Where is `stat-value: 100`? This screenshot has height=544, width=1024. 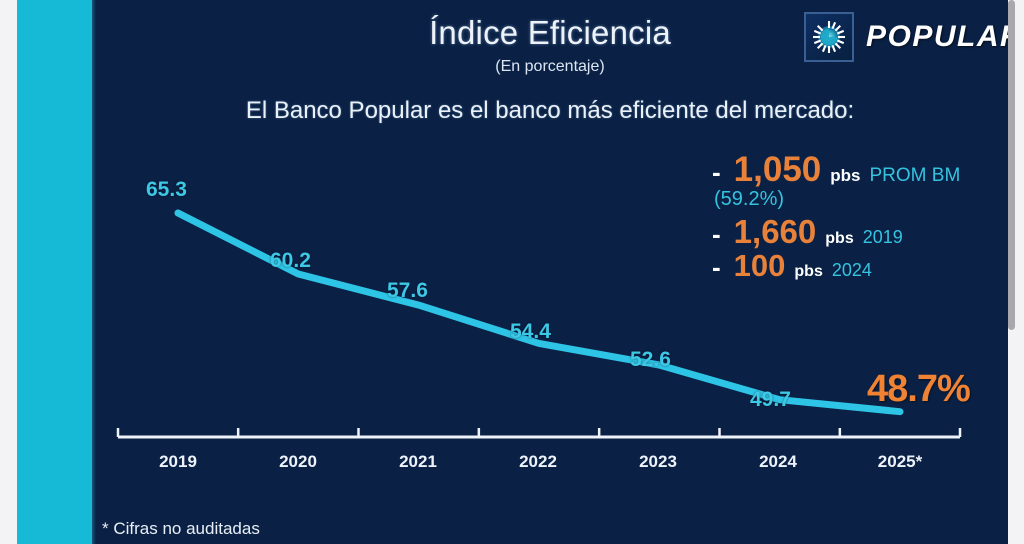
stat-value: 100 is located at coordinates (759, 265).